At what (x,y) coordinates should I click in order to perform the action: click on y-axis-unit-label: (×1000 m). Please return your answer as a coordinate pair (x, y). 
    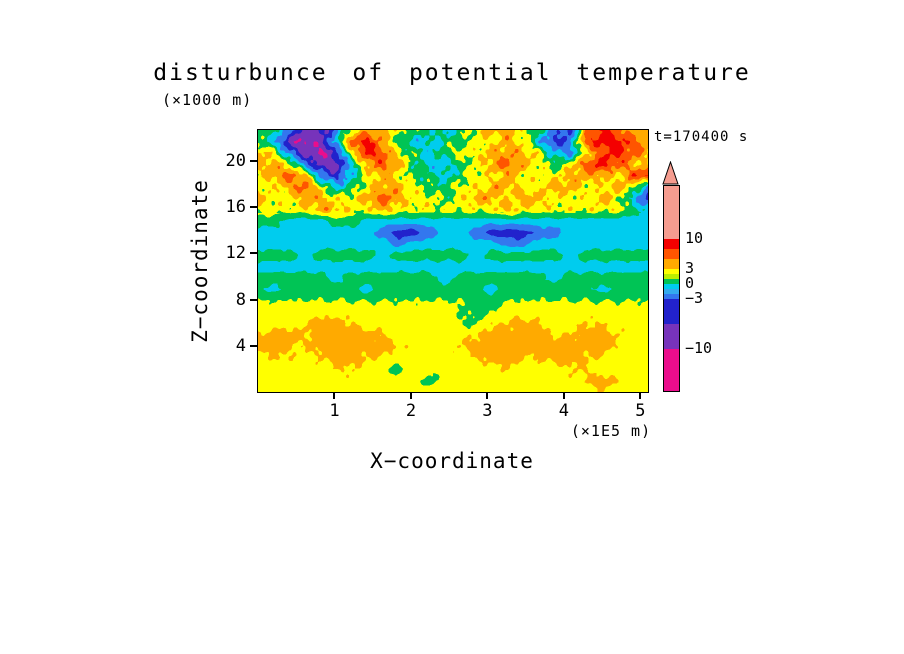
    Looking at the image, I should click on (207, 100).